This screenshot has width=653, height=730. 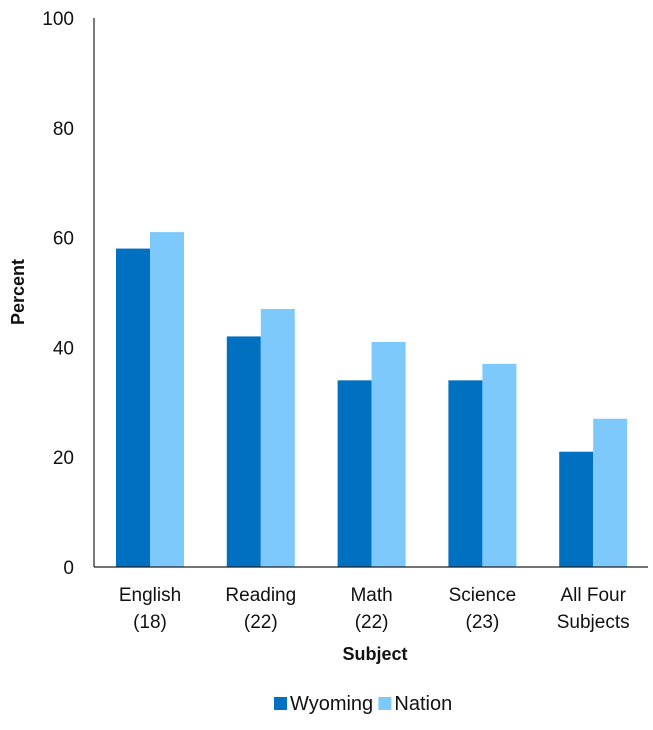 What do you see at coordinates (483, 609) in the screenshot?
I see `x-tick-label: Science (23)` at bounding box center [483, 609].